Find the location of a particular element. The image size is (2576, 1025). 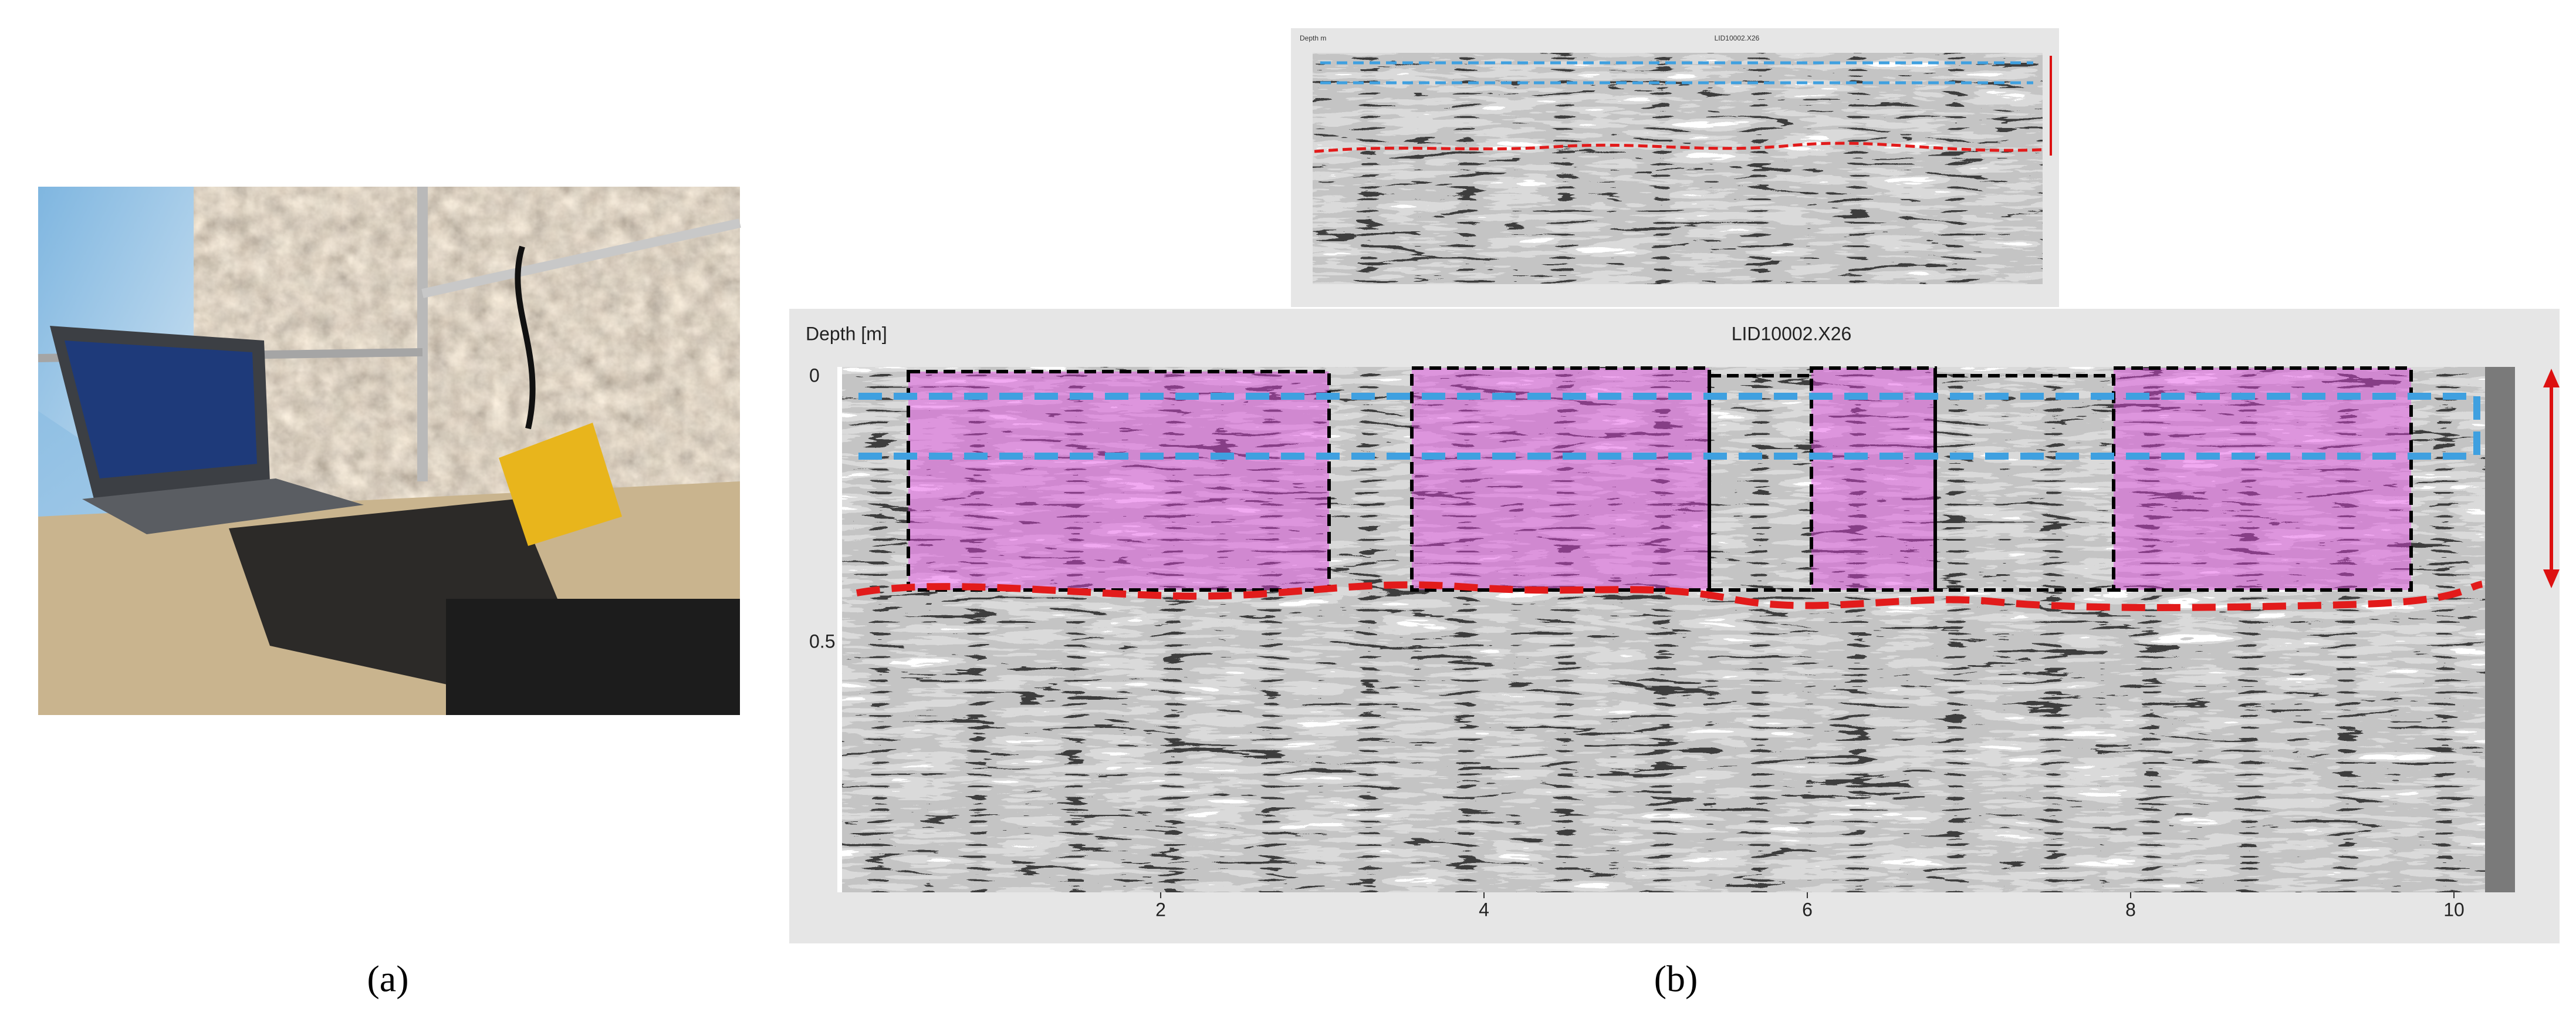

depth-label: Depth [m] is located at coordinates (846, 334).